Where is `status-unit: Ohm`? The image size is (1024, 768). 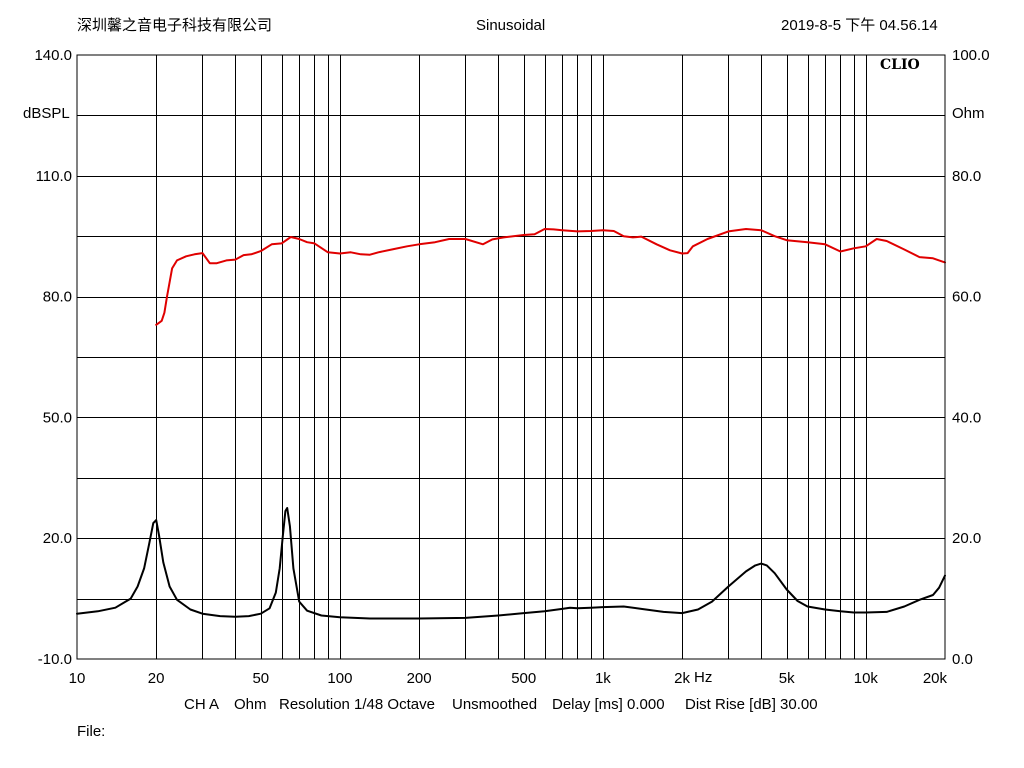 status-unit: Ohm is located at coordinates (250, 704).